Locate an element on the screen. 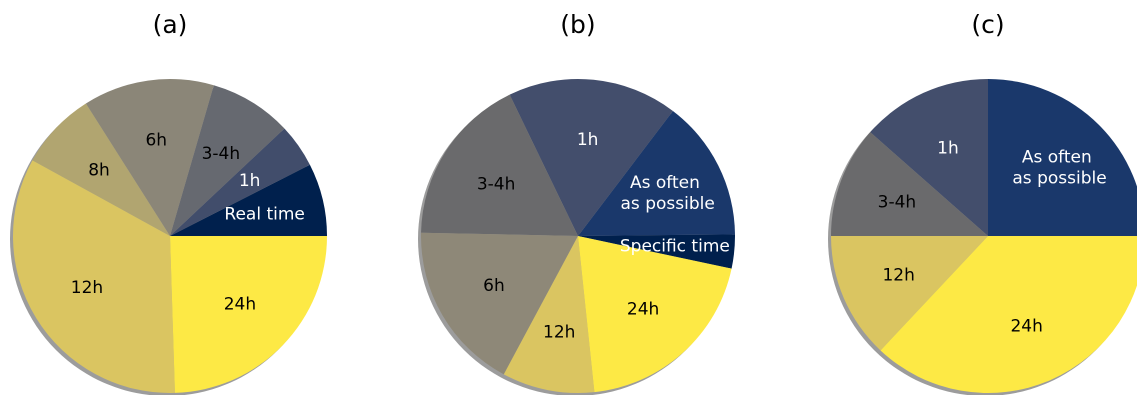 Image resolution: width=1137 pixels, height=395 pixels. pie-slice-b-24h is located at coordinates (655, 314).